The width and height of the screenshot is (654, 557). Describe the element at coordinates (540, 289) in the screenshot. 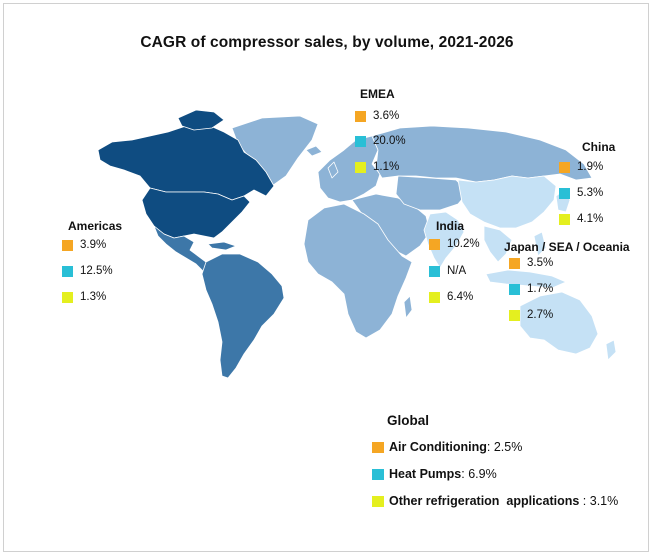

I see `japan-hp-value: 1.7%` at that location.